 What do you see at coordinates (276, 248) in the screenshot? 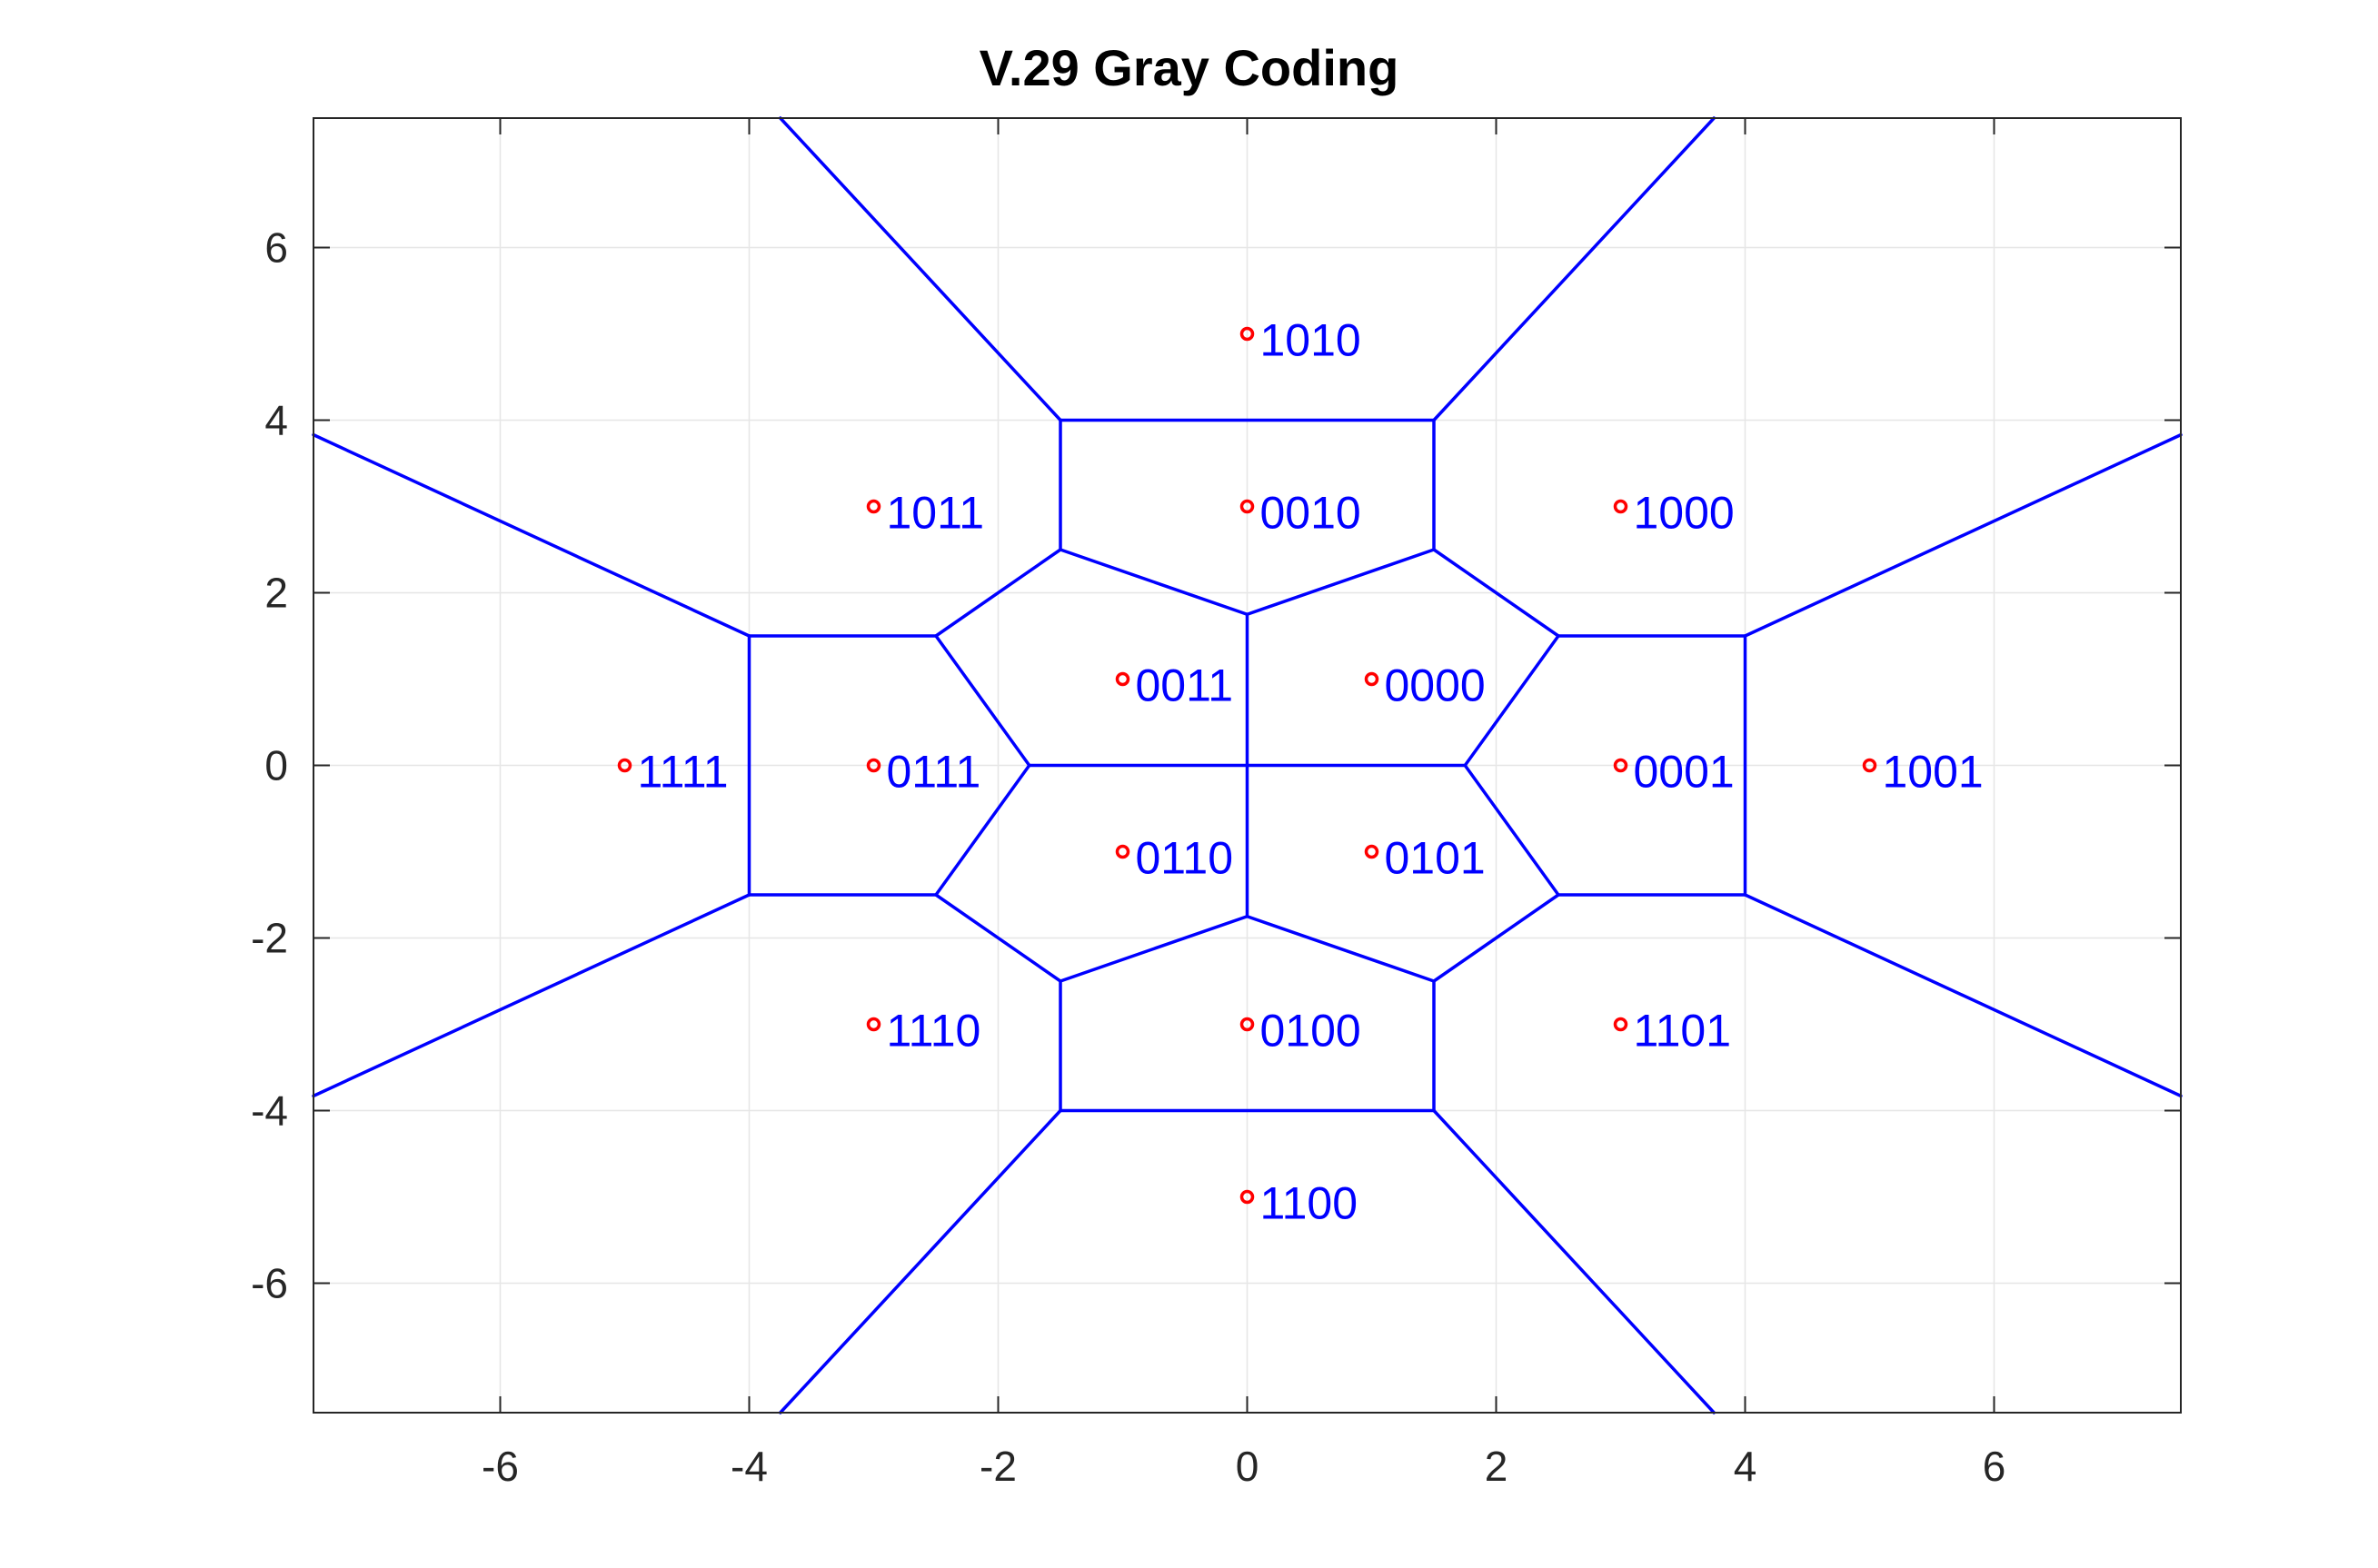
I see `y-tick-label: 6` at bounding box center [276, 248].